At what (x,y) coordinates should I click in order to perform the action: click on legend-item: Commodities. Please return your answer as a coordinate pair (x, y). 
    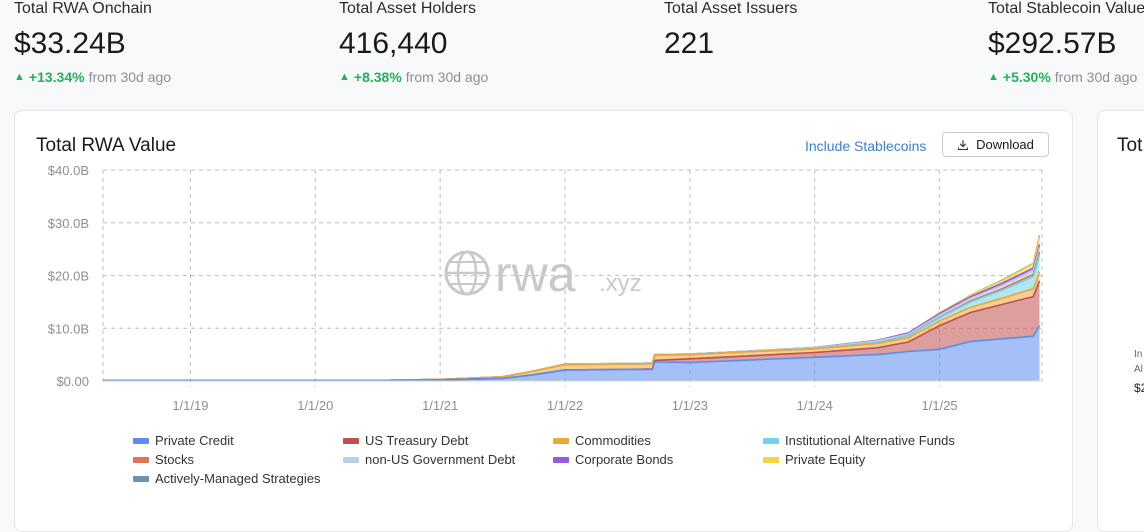
    Looking at the image, I should click on (602, 440).